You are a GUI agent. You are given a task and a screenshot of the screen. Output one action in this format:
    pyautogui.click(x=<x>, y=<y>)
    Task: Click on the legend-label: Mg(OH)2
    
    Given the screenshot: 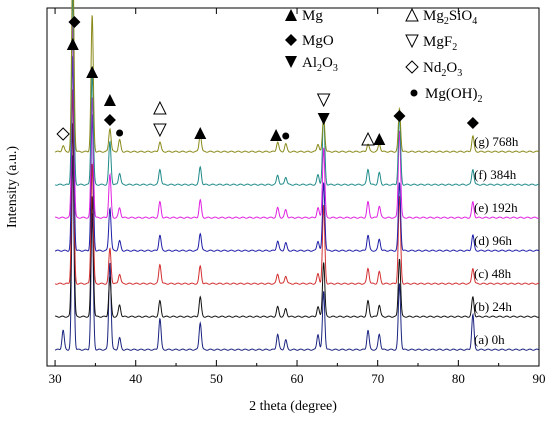 What is the action you would take?
    pyautogui.click(x=454, y=95)
    